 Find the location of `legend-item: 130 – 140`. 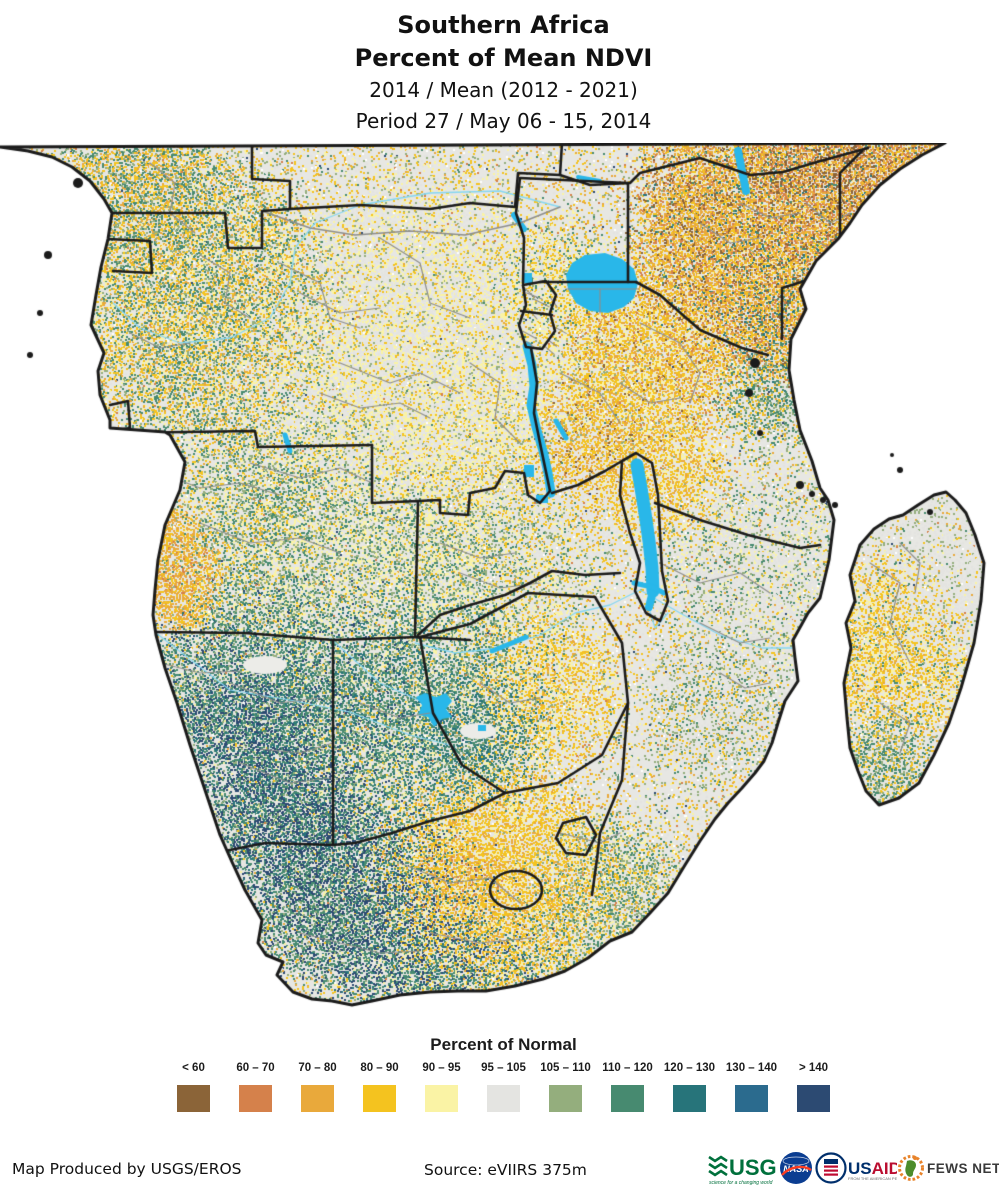

legend-item: 130 – 140 is located at coordinates (752, 1087).